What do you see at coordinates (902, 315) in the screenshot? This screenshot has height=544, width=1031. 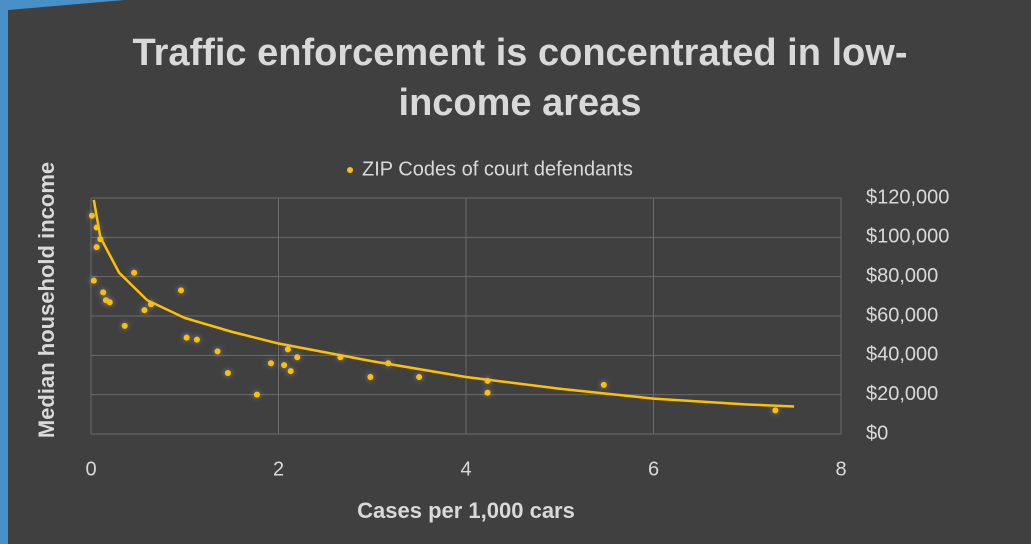 I see `y-tick-label: $60,000` at bounding box center [902, 315].